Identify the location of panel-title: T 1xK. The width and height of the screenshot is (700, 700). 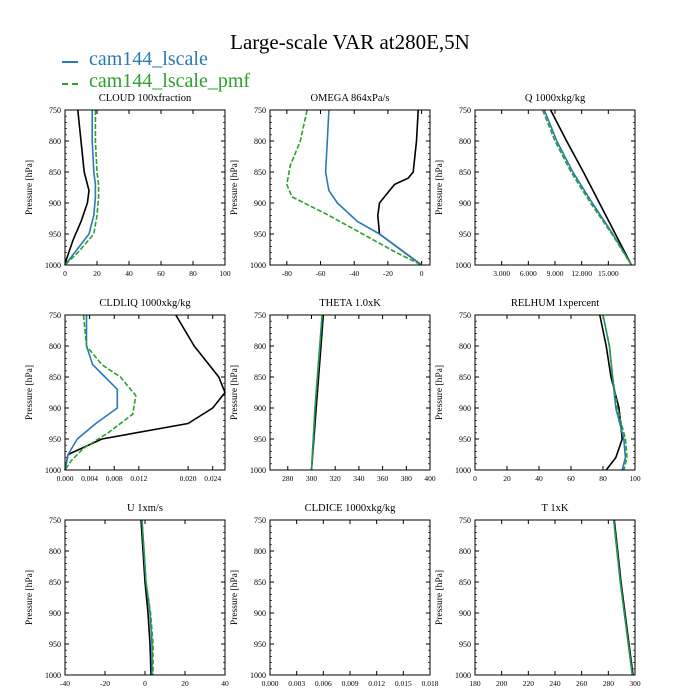
(555, 508).